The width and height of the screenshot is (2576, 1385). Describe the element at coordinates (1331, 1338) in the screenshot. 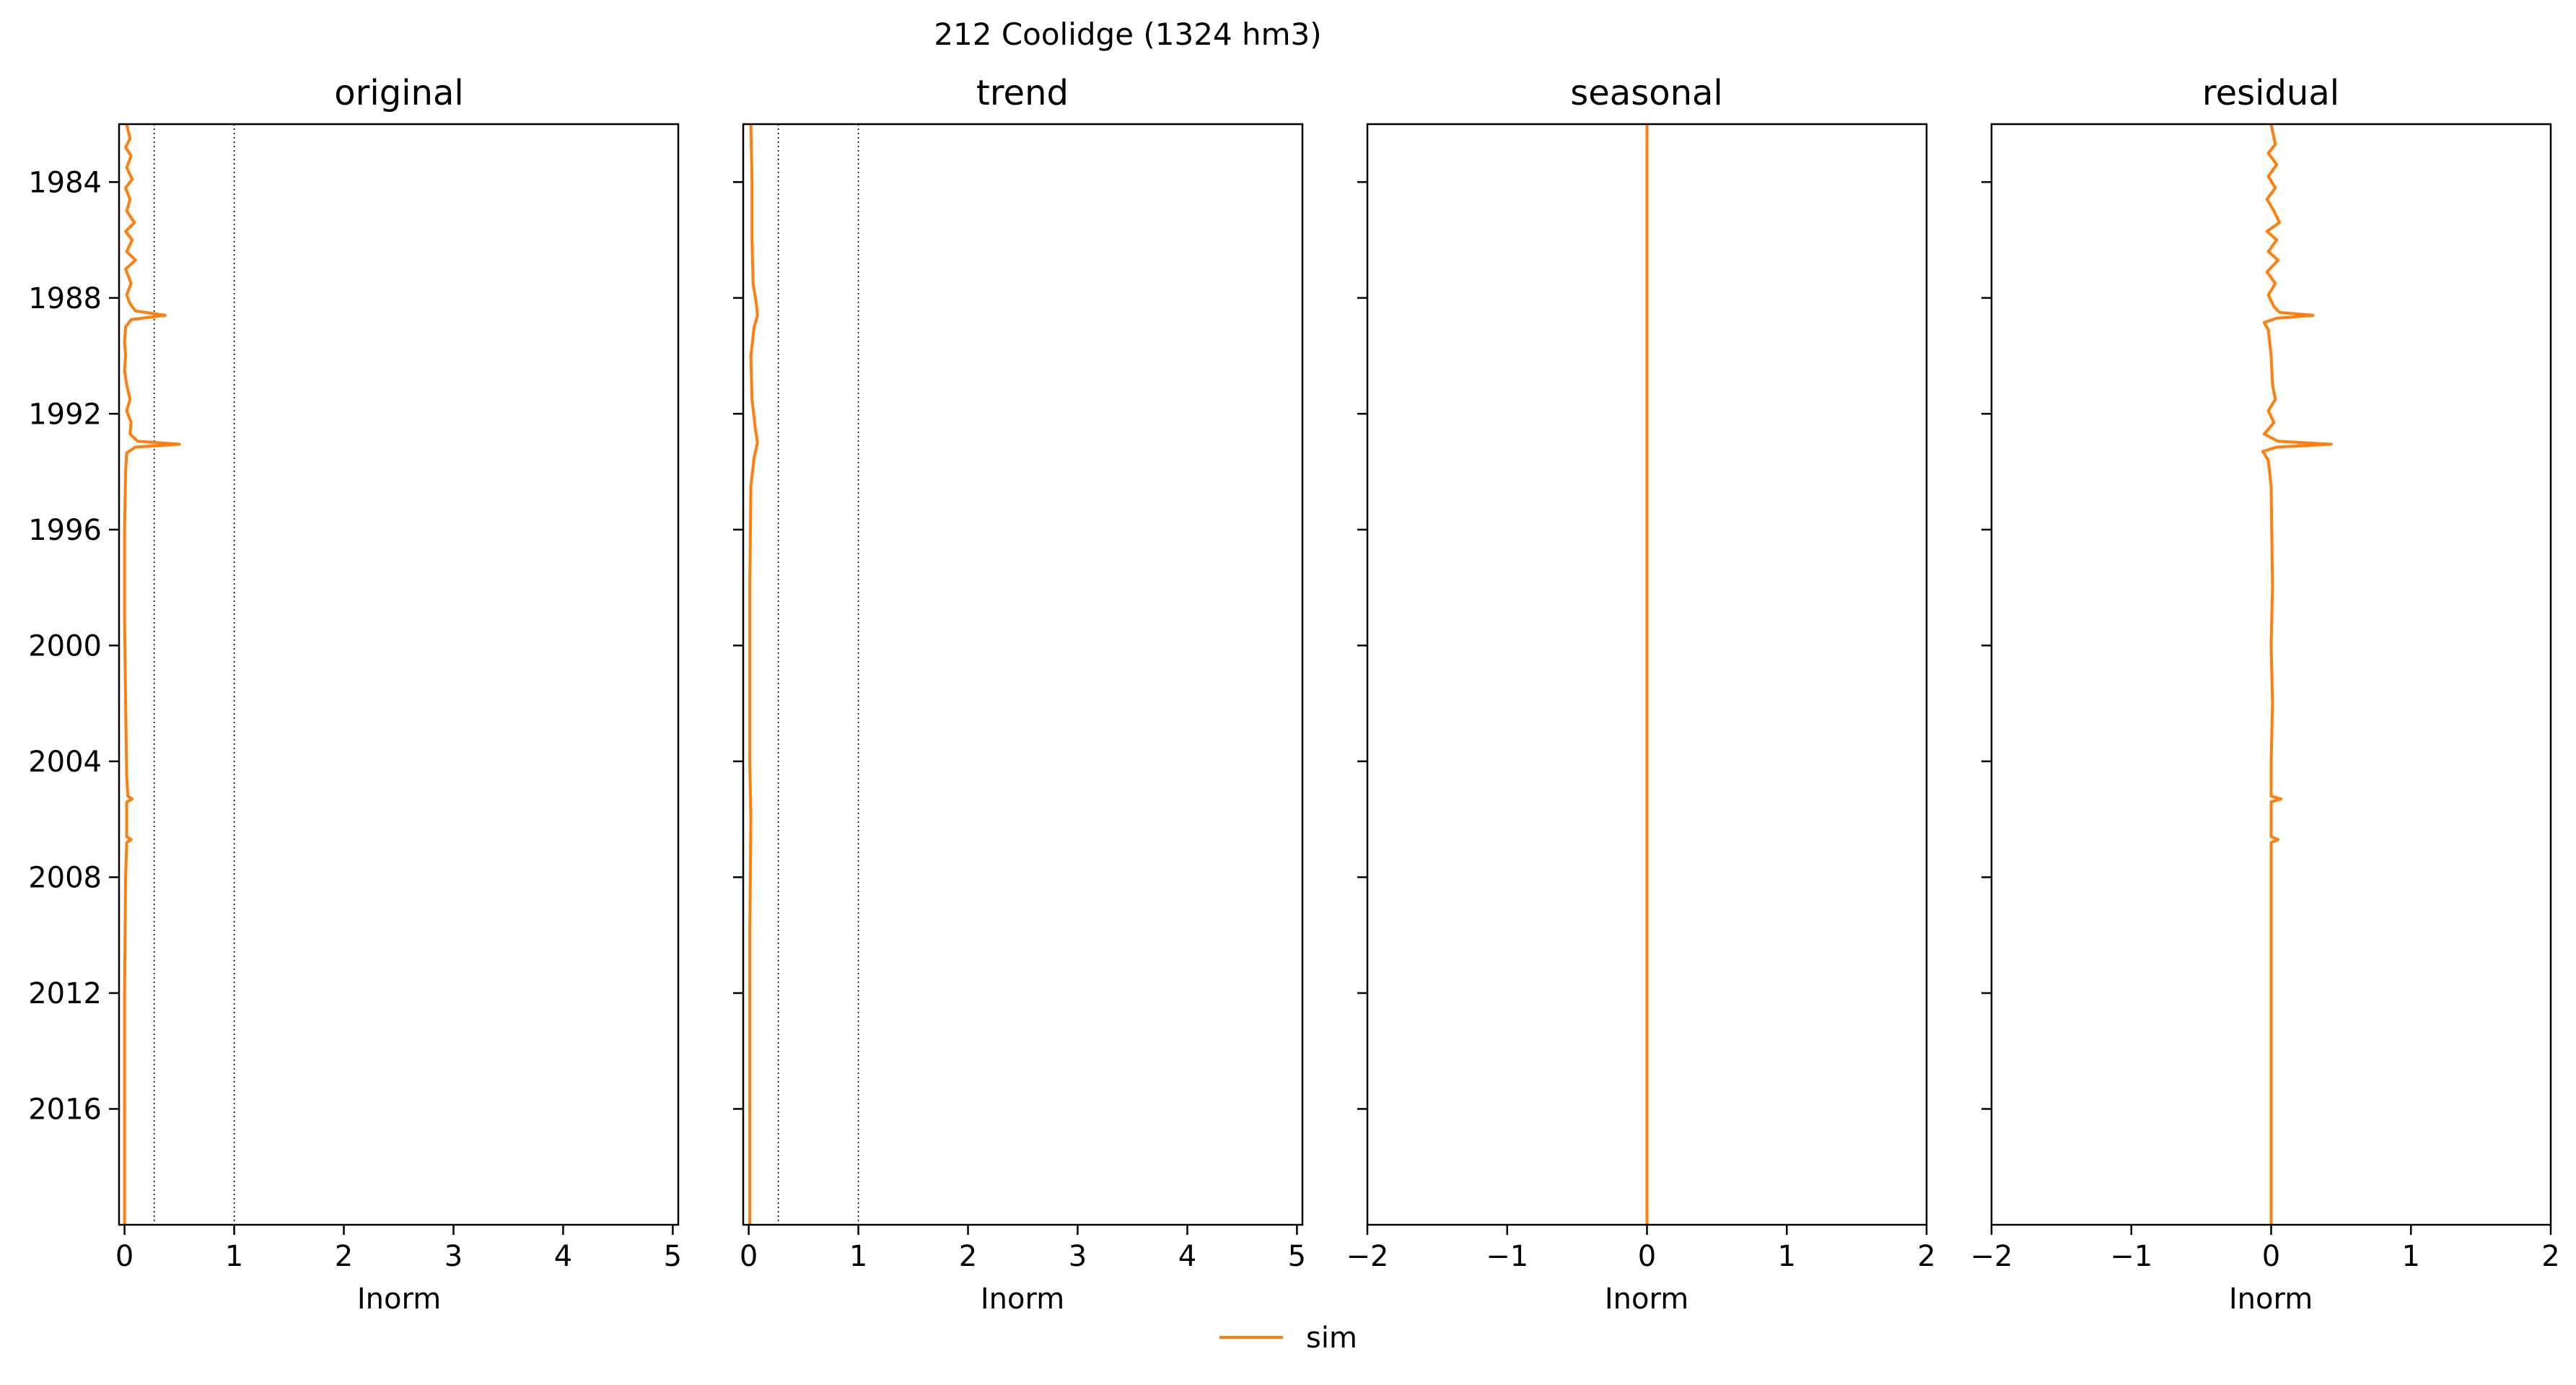

I see `legend-label-sim: sim` at that location.